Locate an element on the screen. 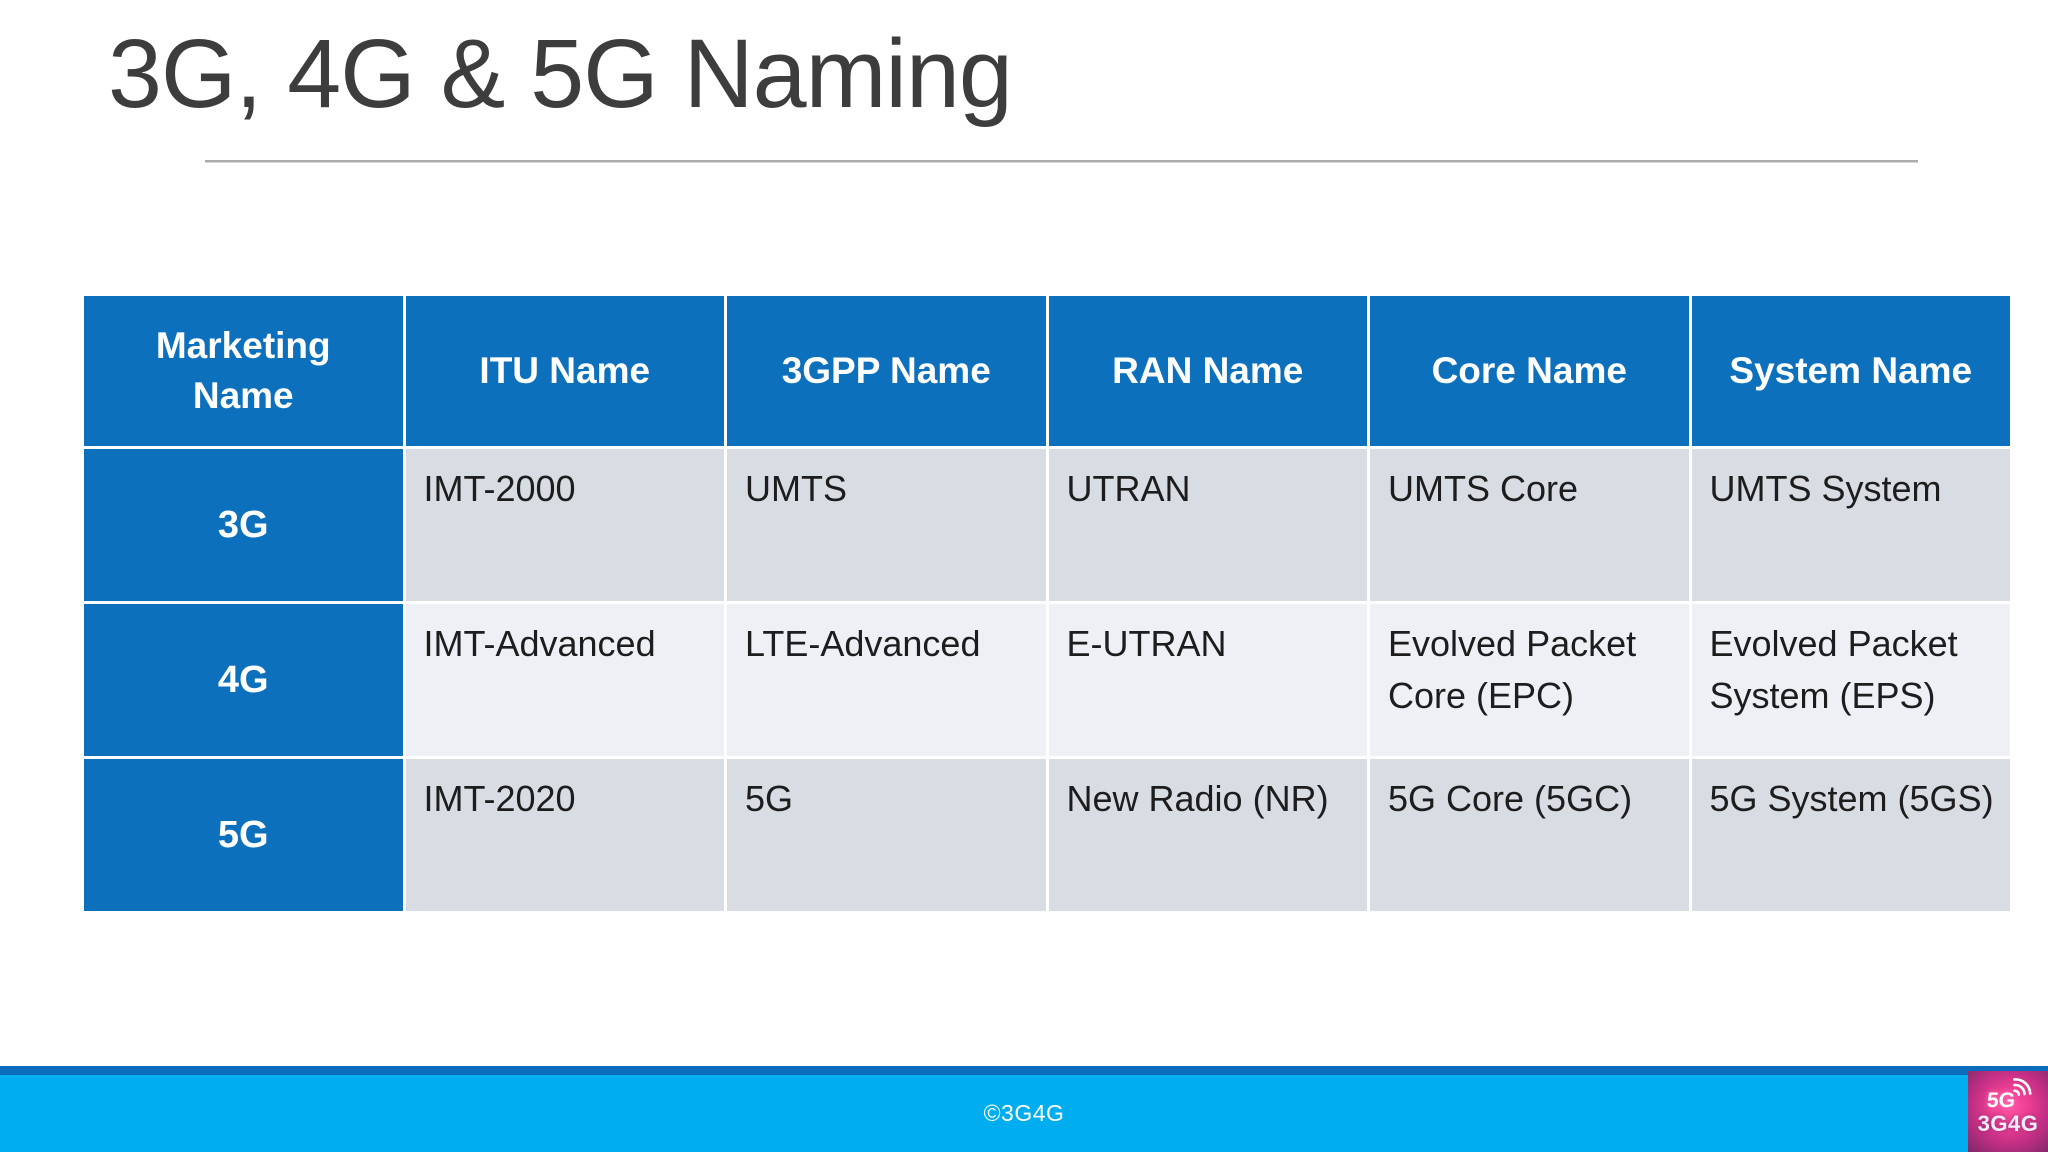  cell-3g-system: UMTS System is located at coordinates (1850, 525).